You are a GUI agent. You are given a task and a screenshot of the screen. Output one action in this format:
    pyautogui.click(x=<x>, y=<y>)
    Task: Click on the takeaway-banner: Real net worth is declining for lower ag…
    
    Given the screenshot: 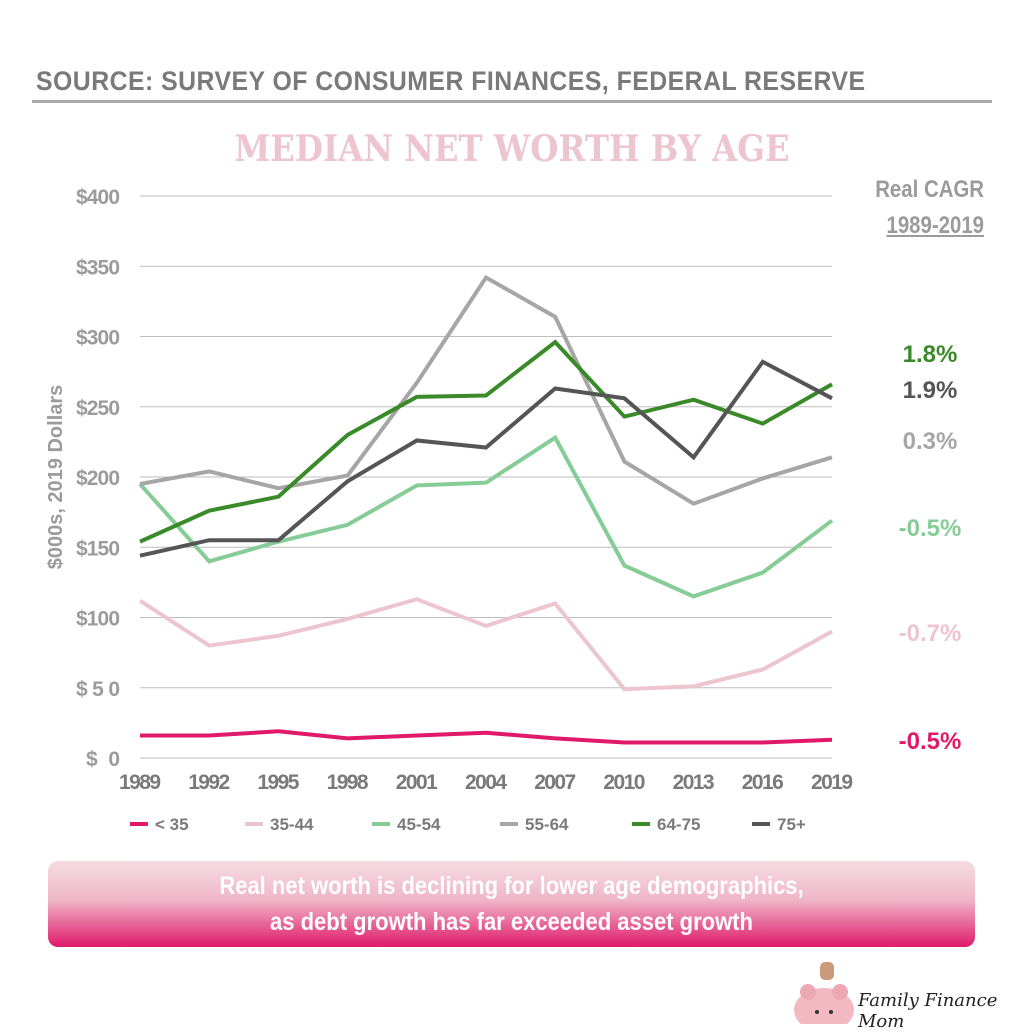 What is the action you would take?
    pyautogui.click(x=511, y=904)
    